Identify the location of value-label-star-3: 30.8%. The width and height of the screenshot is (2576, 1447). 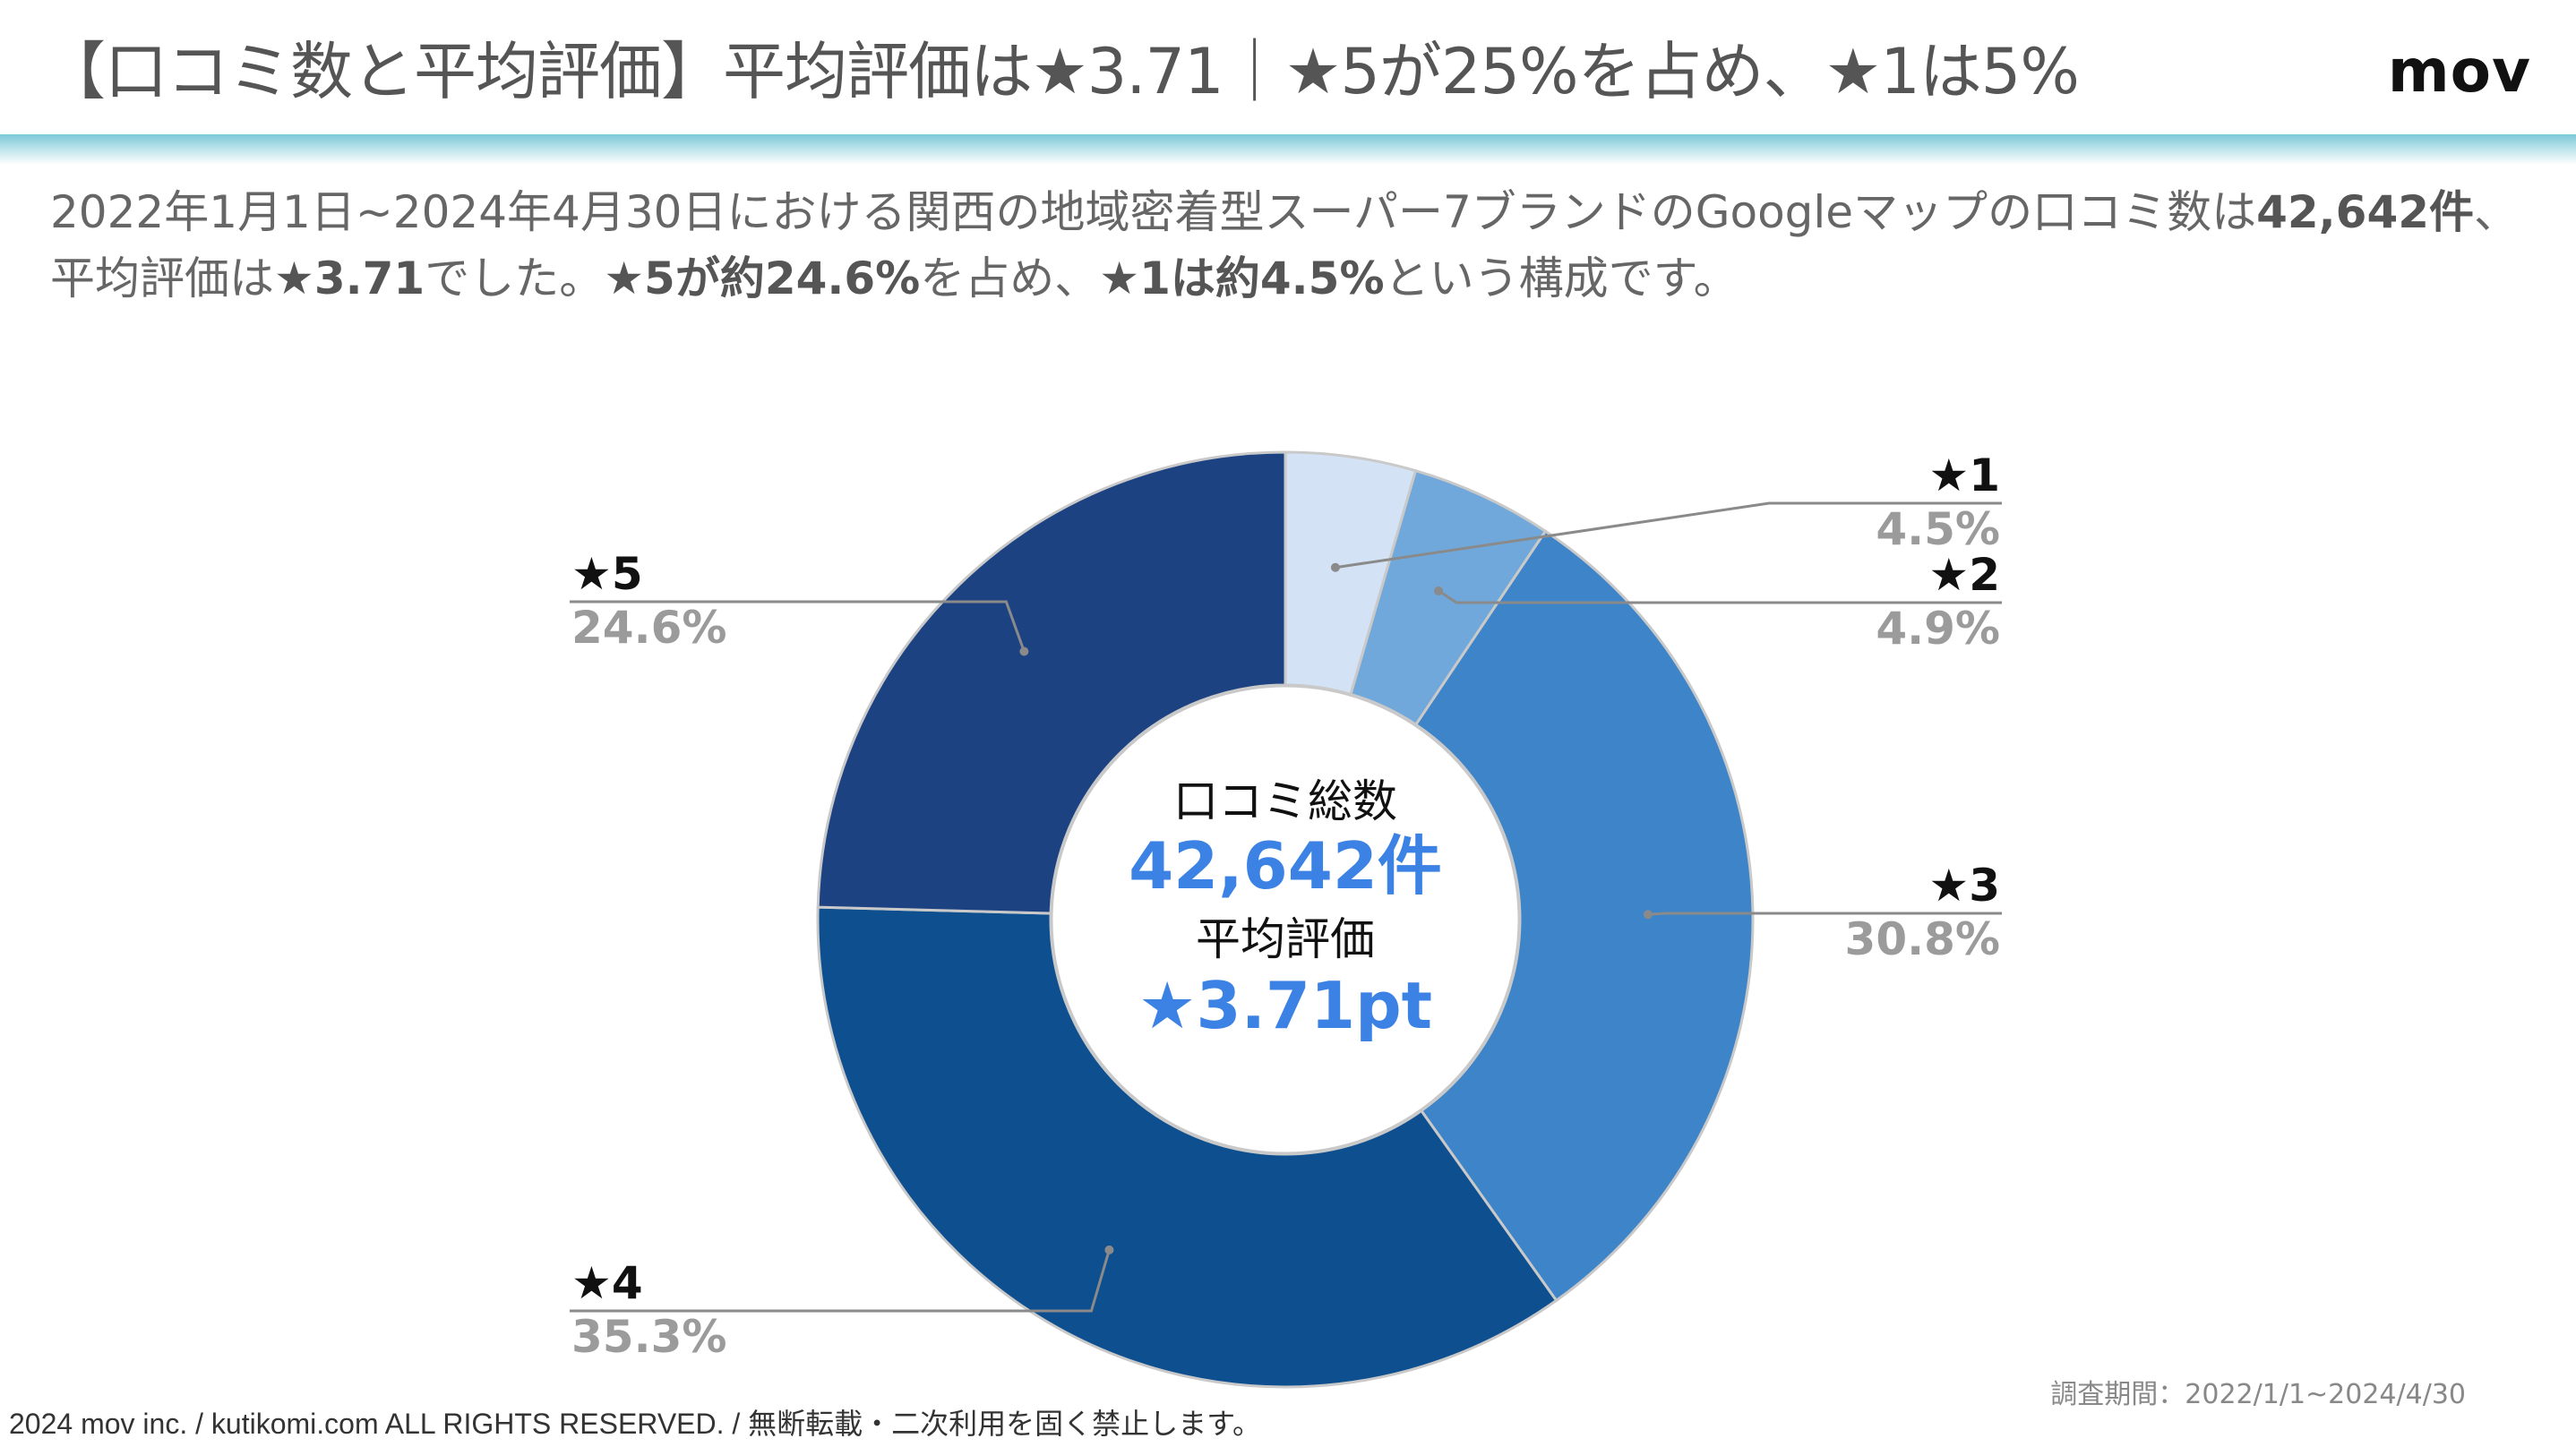
(1922, 939).